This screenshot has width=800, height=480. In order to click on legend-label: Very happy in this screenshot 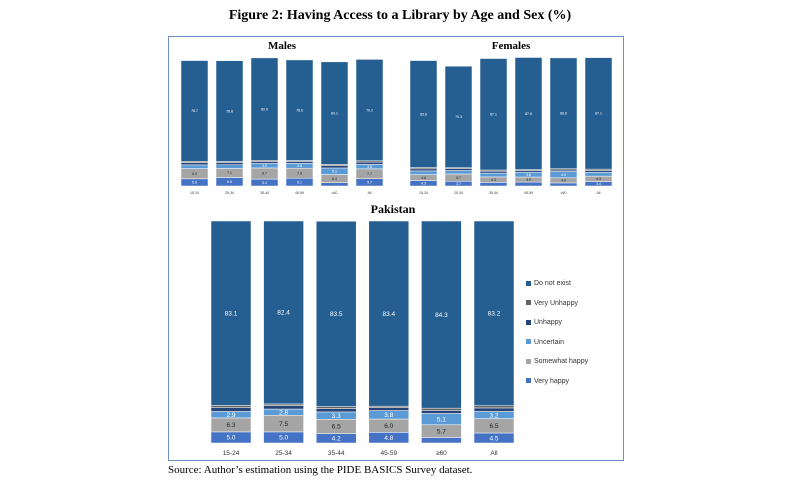, I will do `click(552, 381)`.